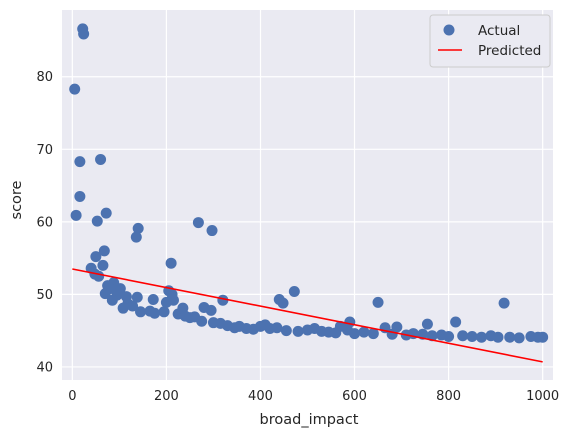 This screenshot has height=437, width=566. What do you see at coordinates (313, 396) in the screenshot?
I see `x-tick-labels: 0 200 400 600 800 1000` at bounding box center [313, 396].